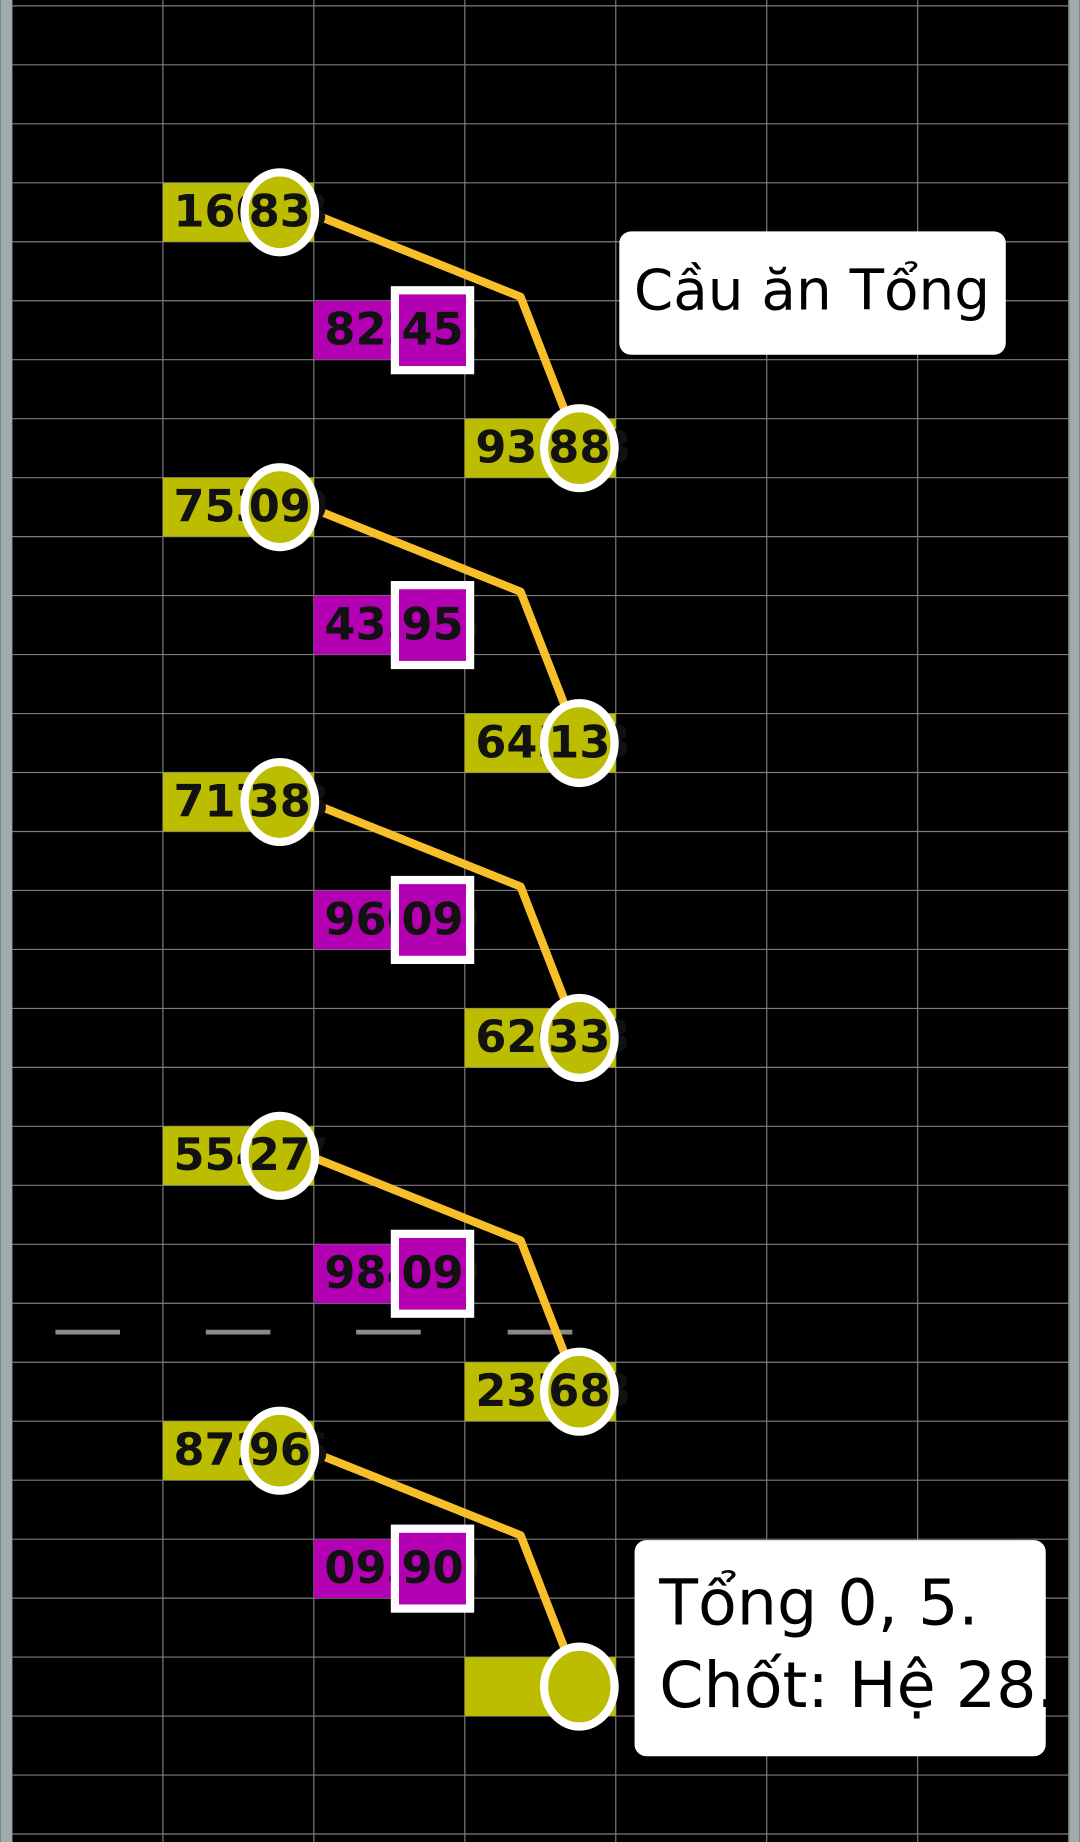 This screenshot has width=1080, height=1842. What do you see at coordinates (818, 1603) in the screenshot?
I see `callout-line: Tổng 0, 5.` at bounding box center [818, 1603].